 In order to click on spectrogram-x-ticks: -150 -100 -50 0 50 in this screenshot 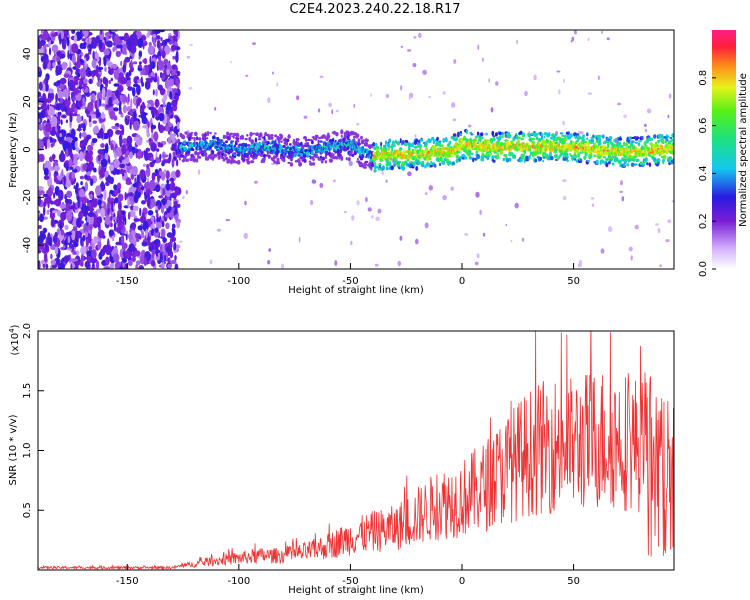, I will do `click(348, 275)`.